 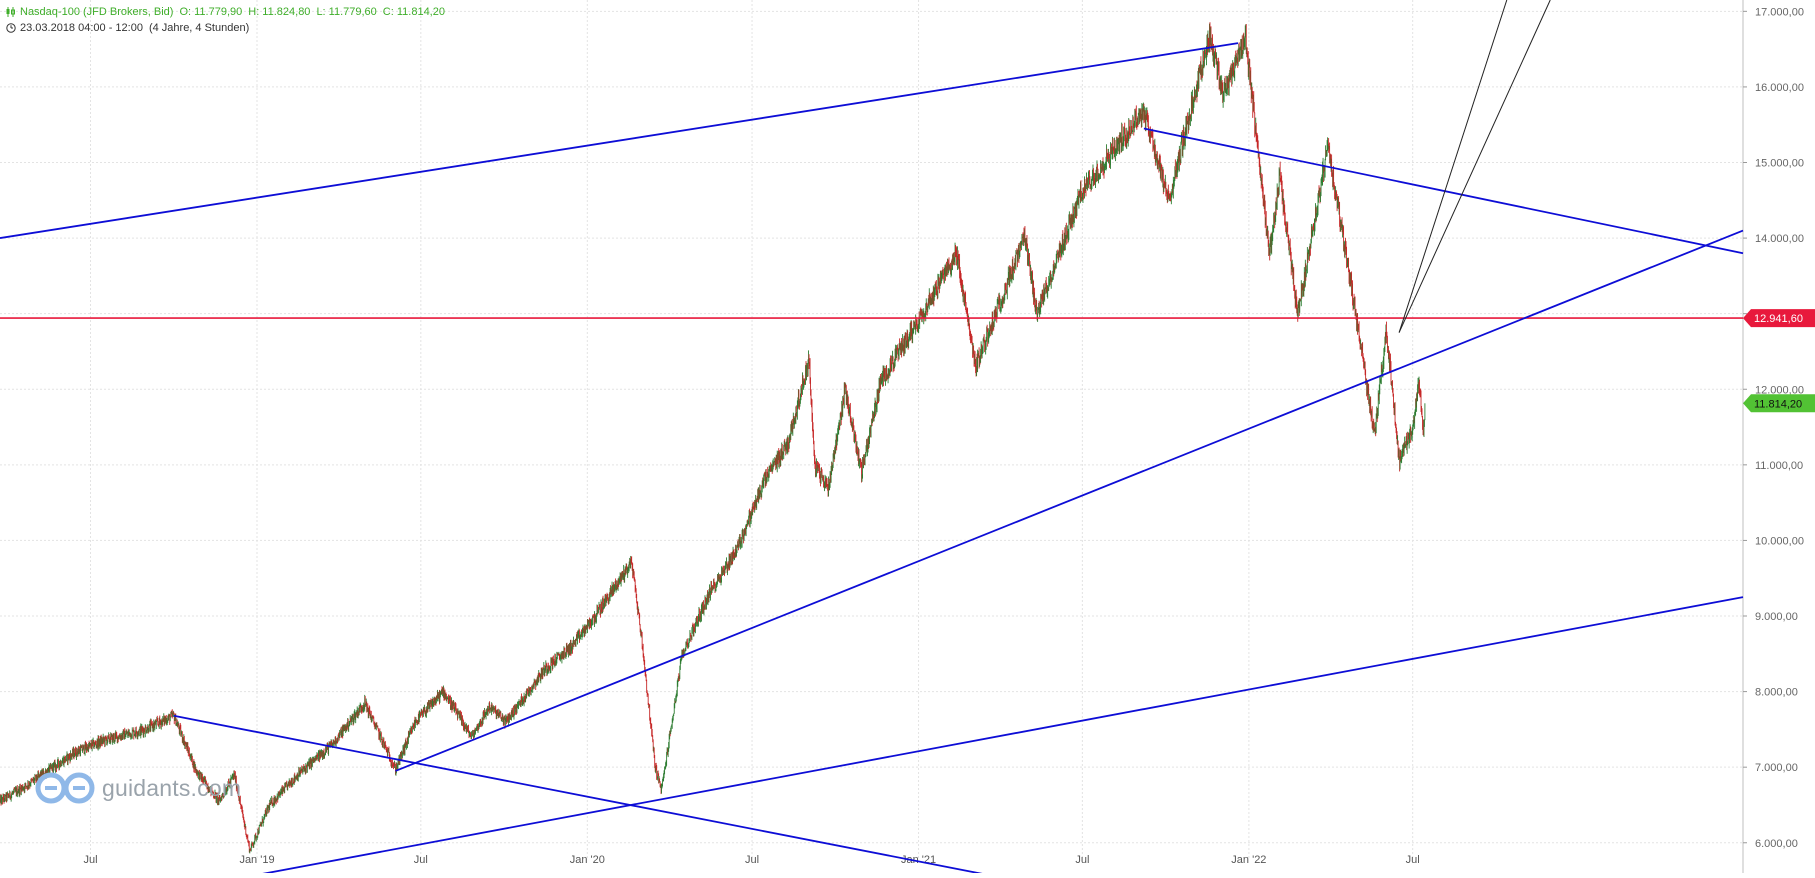 I want to click on last-price-badge, so click(x=1779, y=403).